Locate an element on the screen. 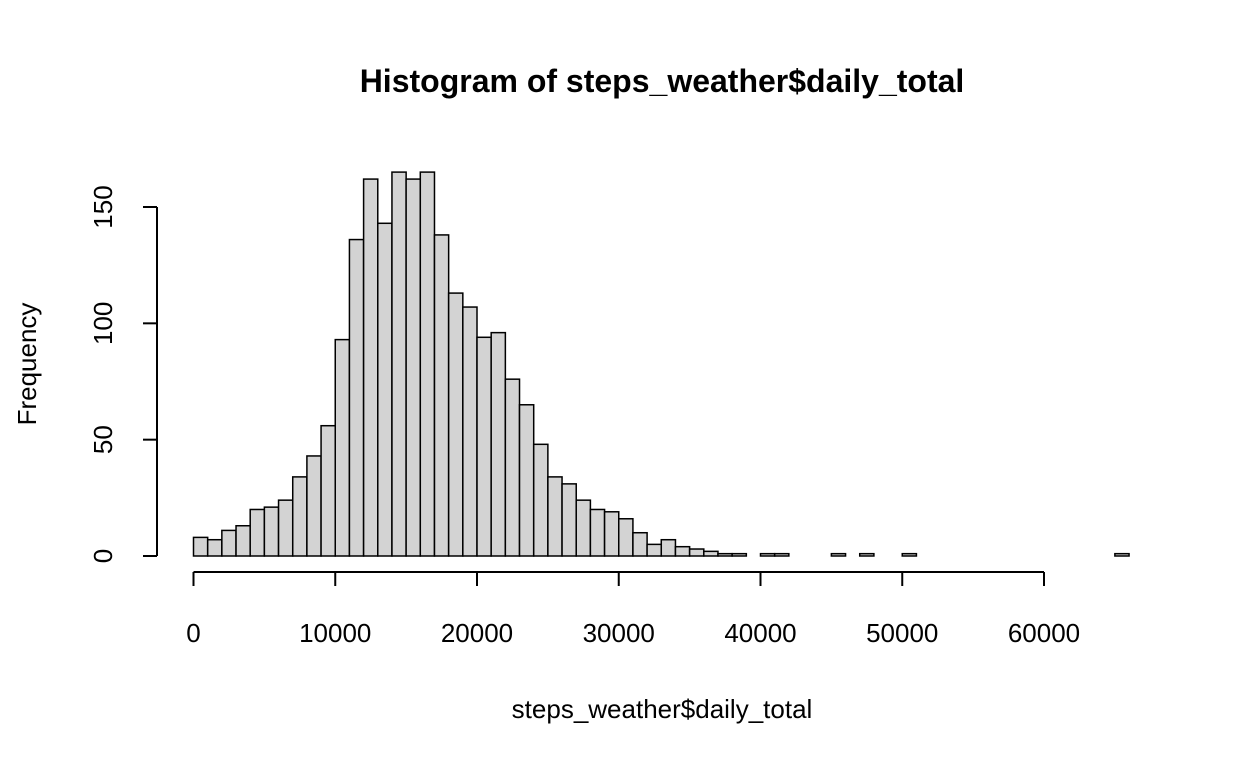 The height and width of the screenshot is (768, 1248). x-axis-label: steps_weather$daily_total is located at coordinates (662, 709).